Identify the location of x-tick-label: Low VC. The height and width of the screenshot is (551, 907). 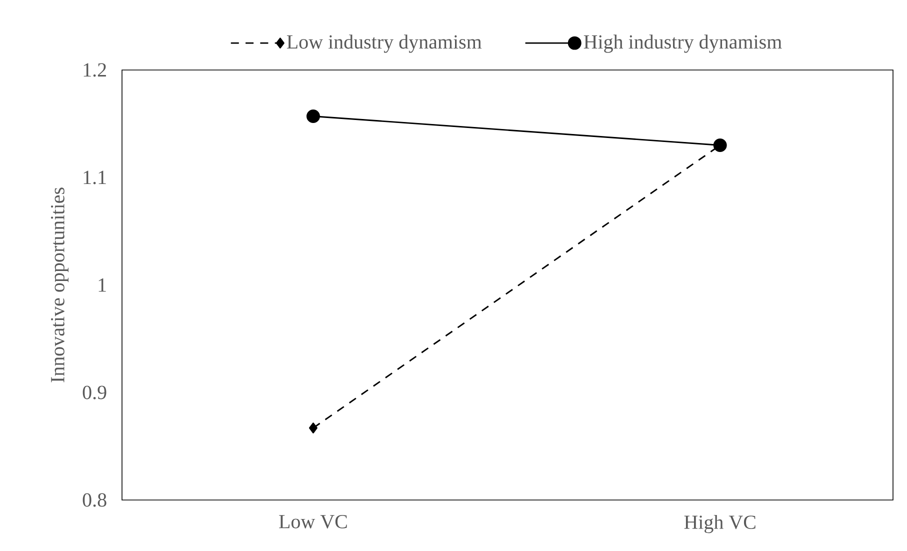
(313, 521).